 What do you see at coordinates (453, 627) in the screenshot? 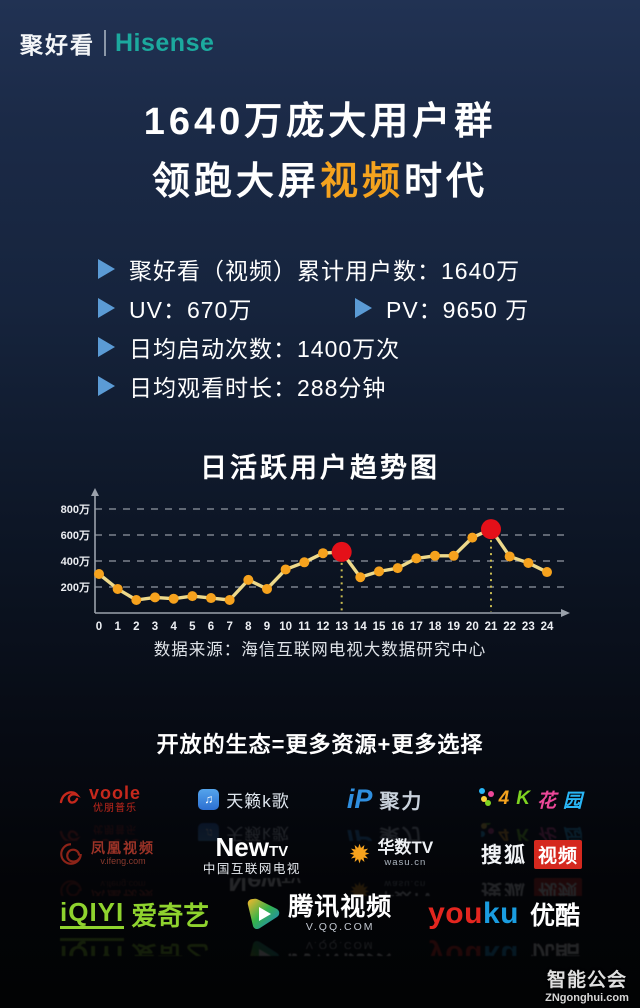
I see `svg-text: 19` at bounding box center [453, 627].